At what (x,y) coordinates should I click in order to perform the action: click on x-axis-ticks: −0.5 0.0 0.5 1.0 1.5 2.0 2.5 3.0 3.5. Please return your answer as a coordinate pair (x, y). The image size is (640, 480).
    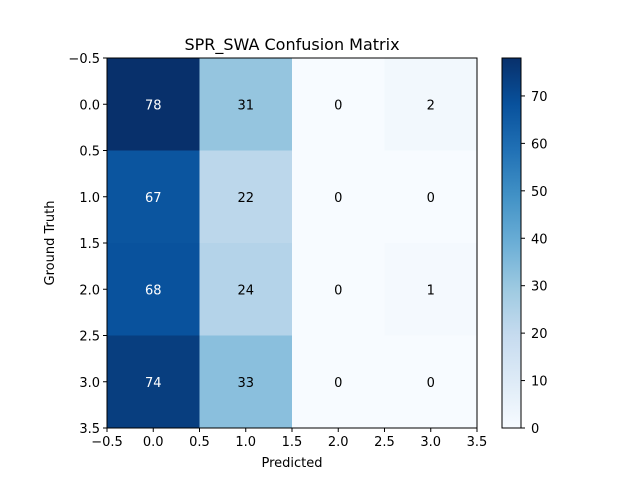
    Looking at the image, I should click on (289, 439).